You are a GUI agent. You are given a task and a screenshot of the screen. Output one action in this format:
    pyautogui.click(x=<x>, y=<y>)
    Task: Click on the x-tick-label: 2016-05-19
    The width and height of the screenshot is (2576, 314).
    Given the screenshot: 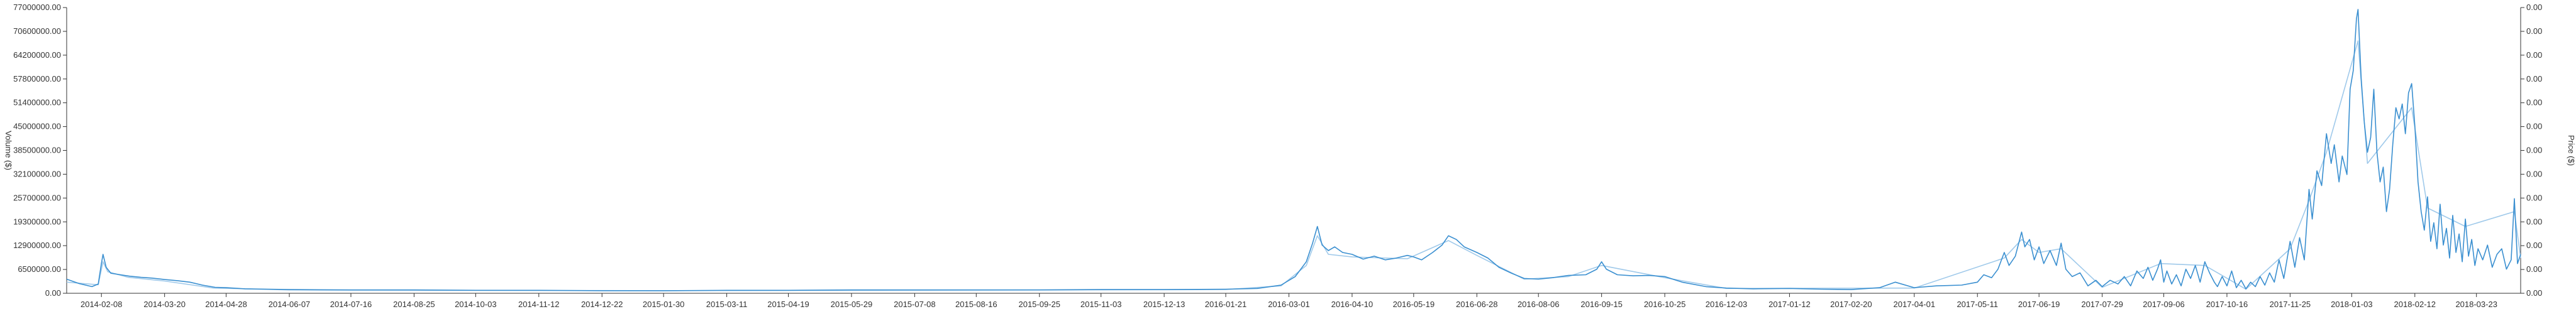 What is the action you would take?
    pyautogui.click(x=1414, y=305)
    